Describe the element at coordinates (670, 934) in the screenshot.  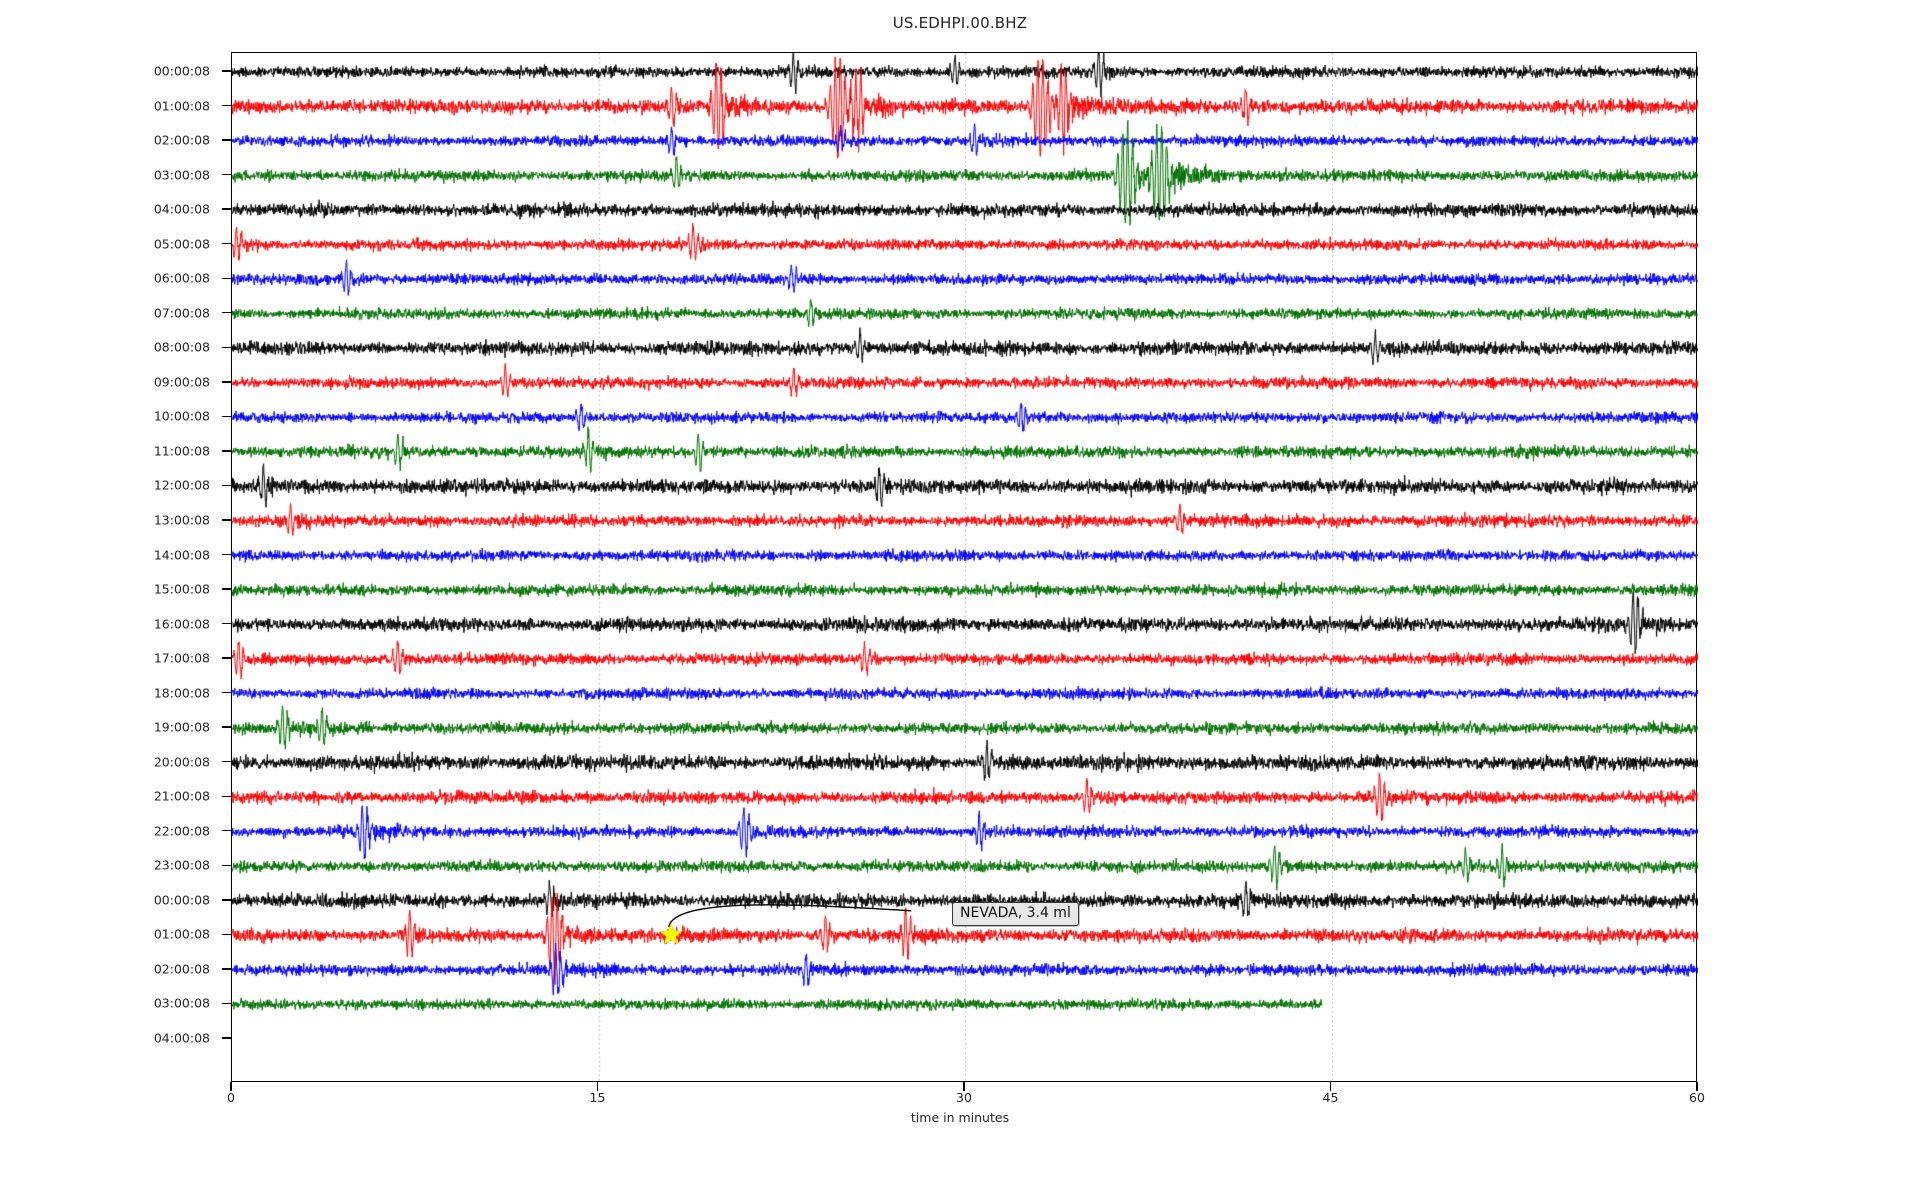
I see `earthquake-star-marker` at that location.